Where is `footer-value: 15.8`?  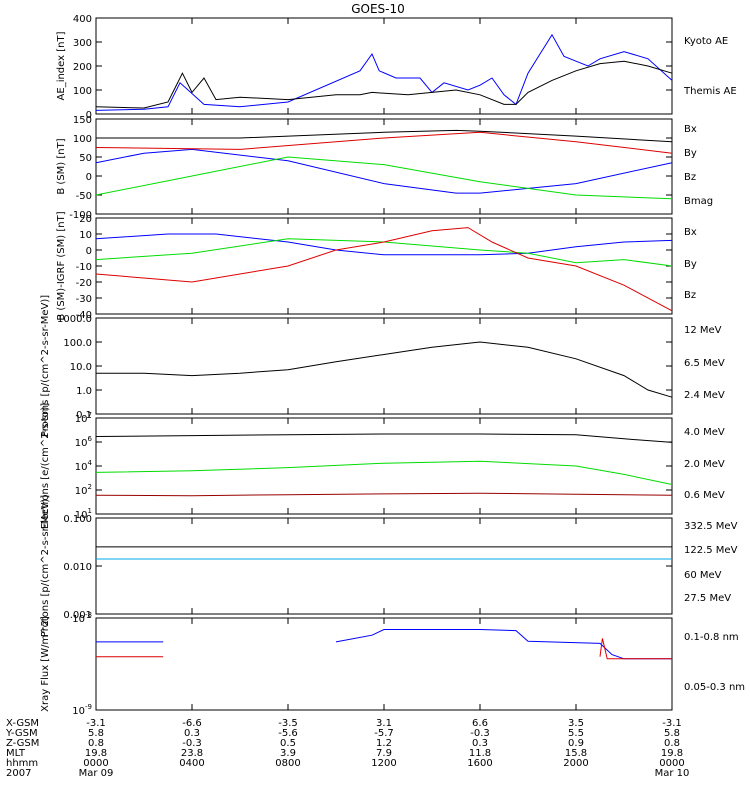 footer-value: 15.8 is located at coordinates (576, 753).